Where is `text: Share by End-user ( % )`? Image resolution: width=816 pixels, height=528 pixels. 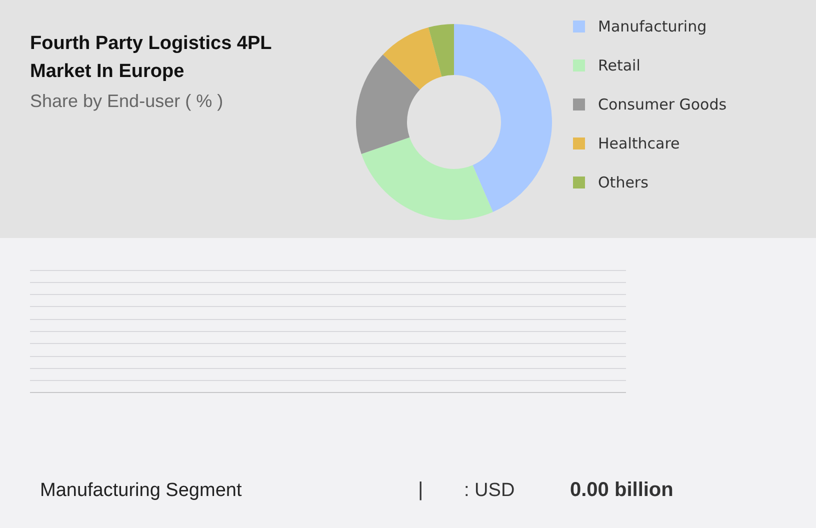
text: Share by End-user ( % ) is located at coordinates (127, 101).